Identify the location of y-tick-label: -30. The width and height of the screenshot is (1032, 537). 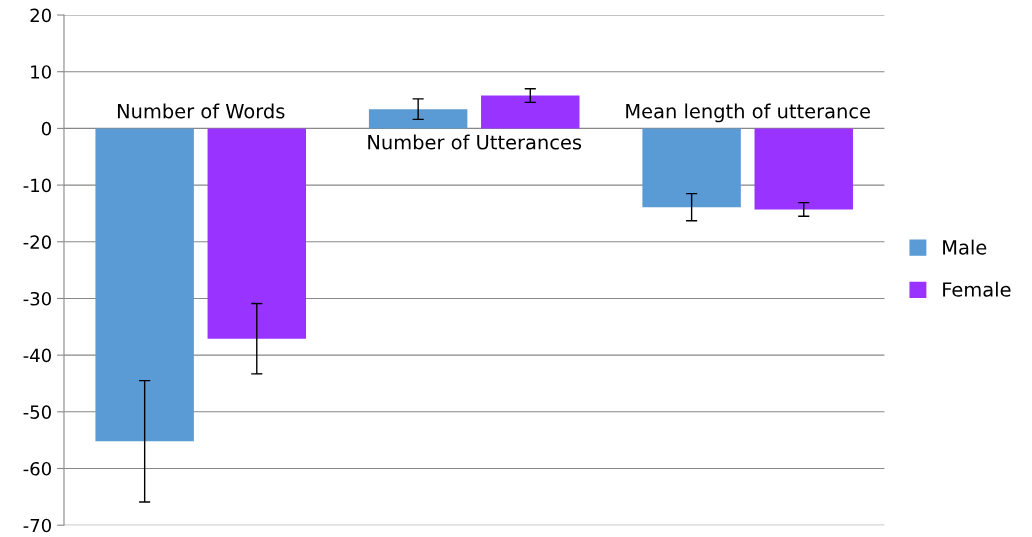
(37, 298).